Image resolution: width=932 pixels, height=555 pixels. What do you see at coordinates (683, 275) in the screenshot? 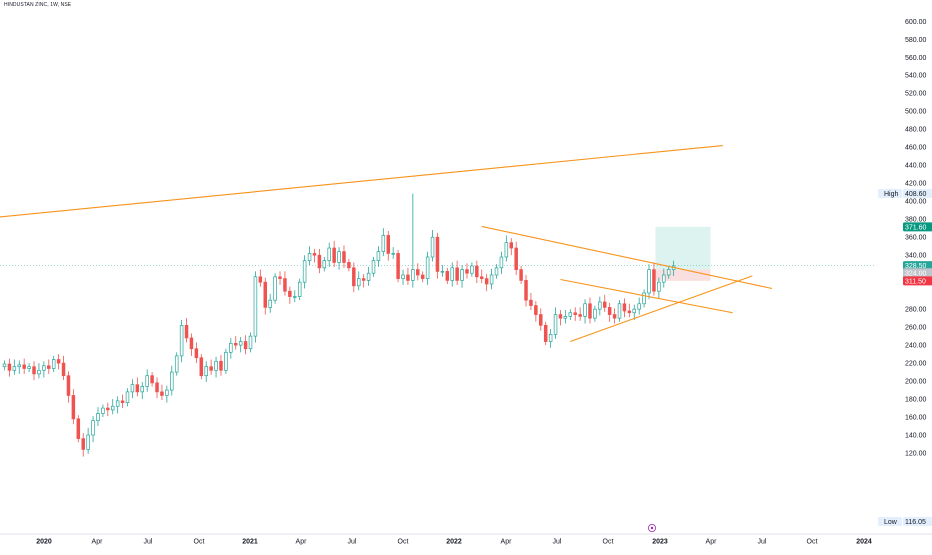
I see `long-position-stop-zone` at bounding box center [683, 275].